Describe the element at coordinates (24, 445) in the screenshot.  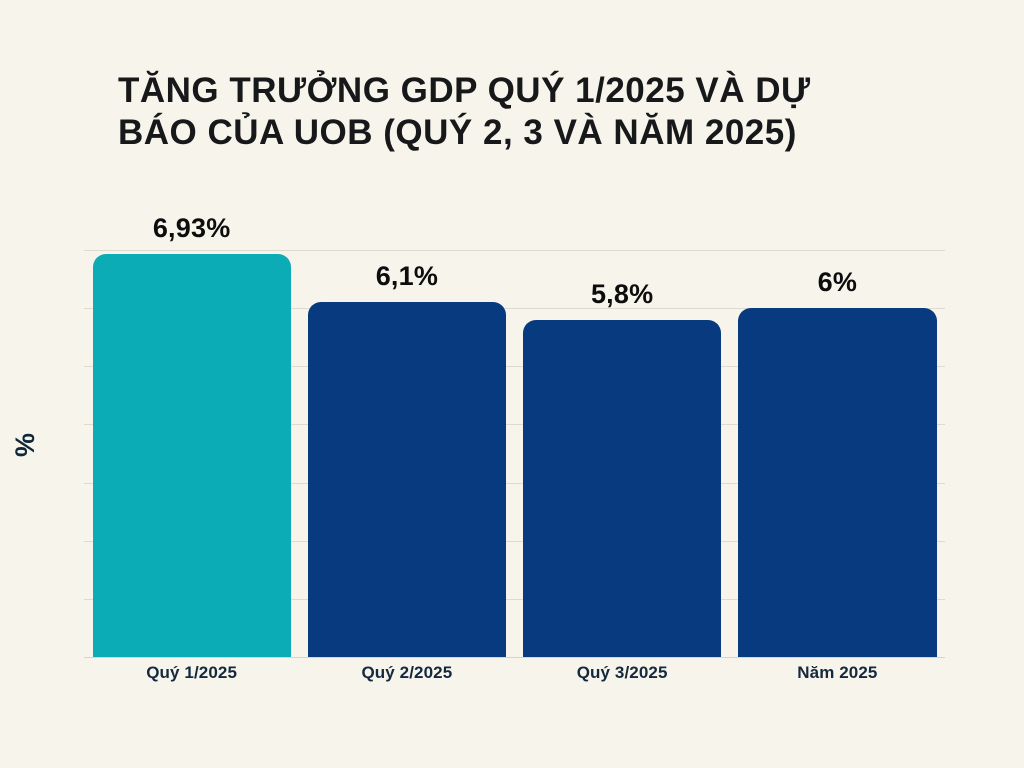
I see `y-axis-title: %` at that location.